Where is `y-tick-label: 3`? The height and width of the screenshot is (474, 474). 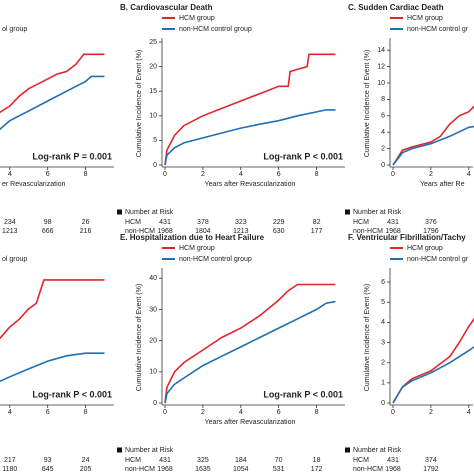 y-tick-label: 3 is located at coordinates (383, 342).